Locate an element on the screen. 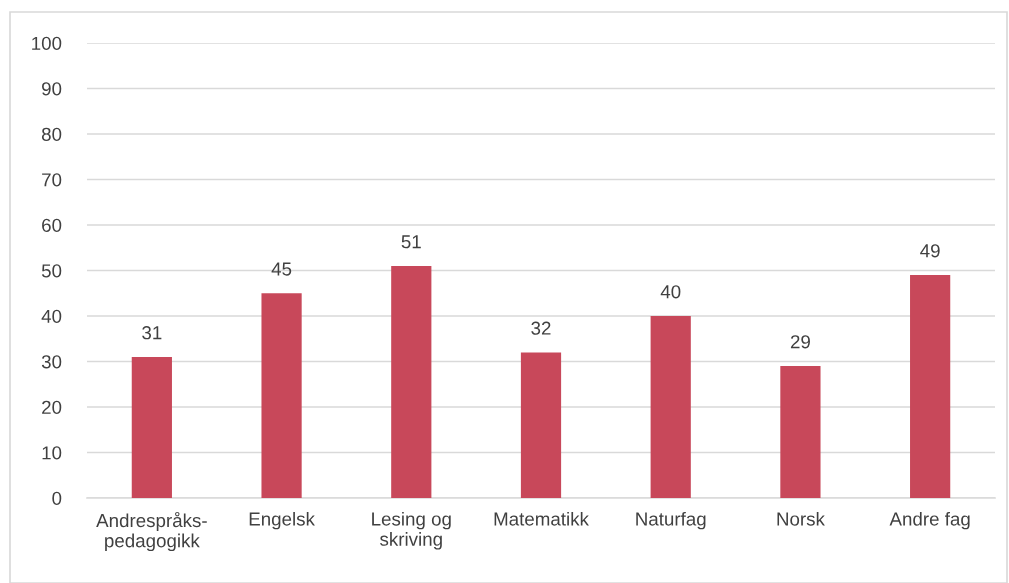  x-tick-label: Matematikk is located at coordinates (541, 518).